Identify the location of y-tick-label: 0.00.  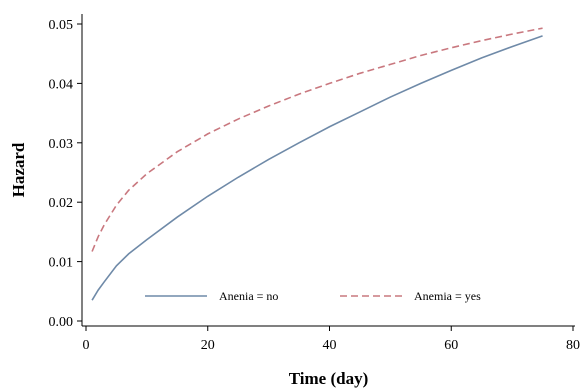
(61, 322).